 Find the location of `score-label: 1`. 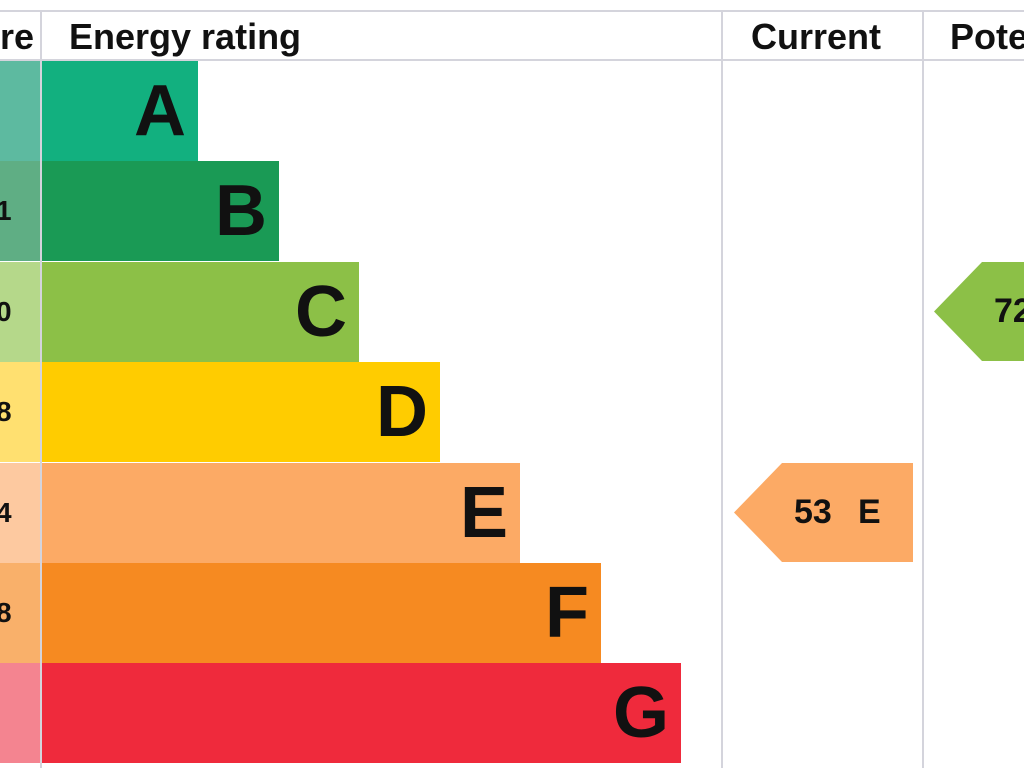

score-label: 1 is located at coordinates (6, 211).